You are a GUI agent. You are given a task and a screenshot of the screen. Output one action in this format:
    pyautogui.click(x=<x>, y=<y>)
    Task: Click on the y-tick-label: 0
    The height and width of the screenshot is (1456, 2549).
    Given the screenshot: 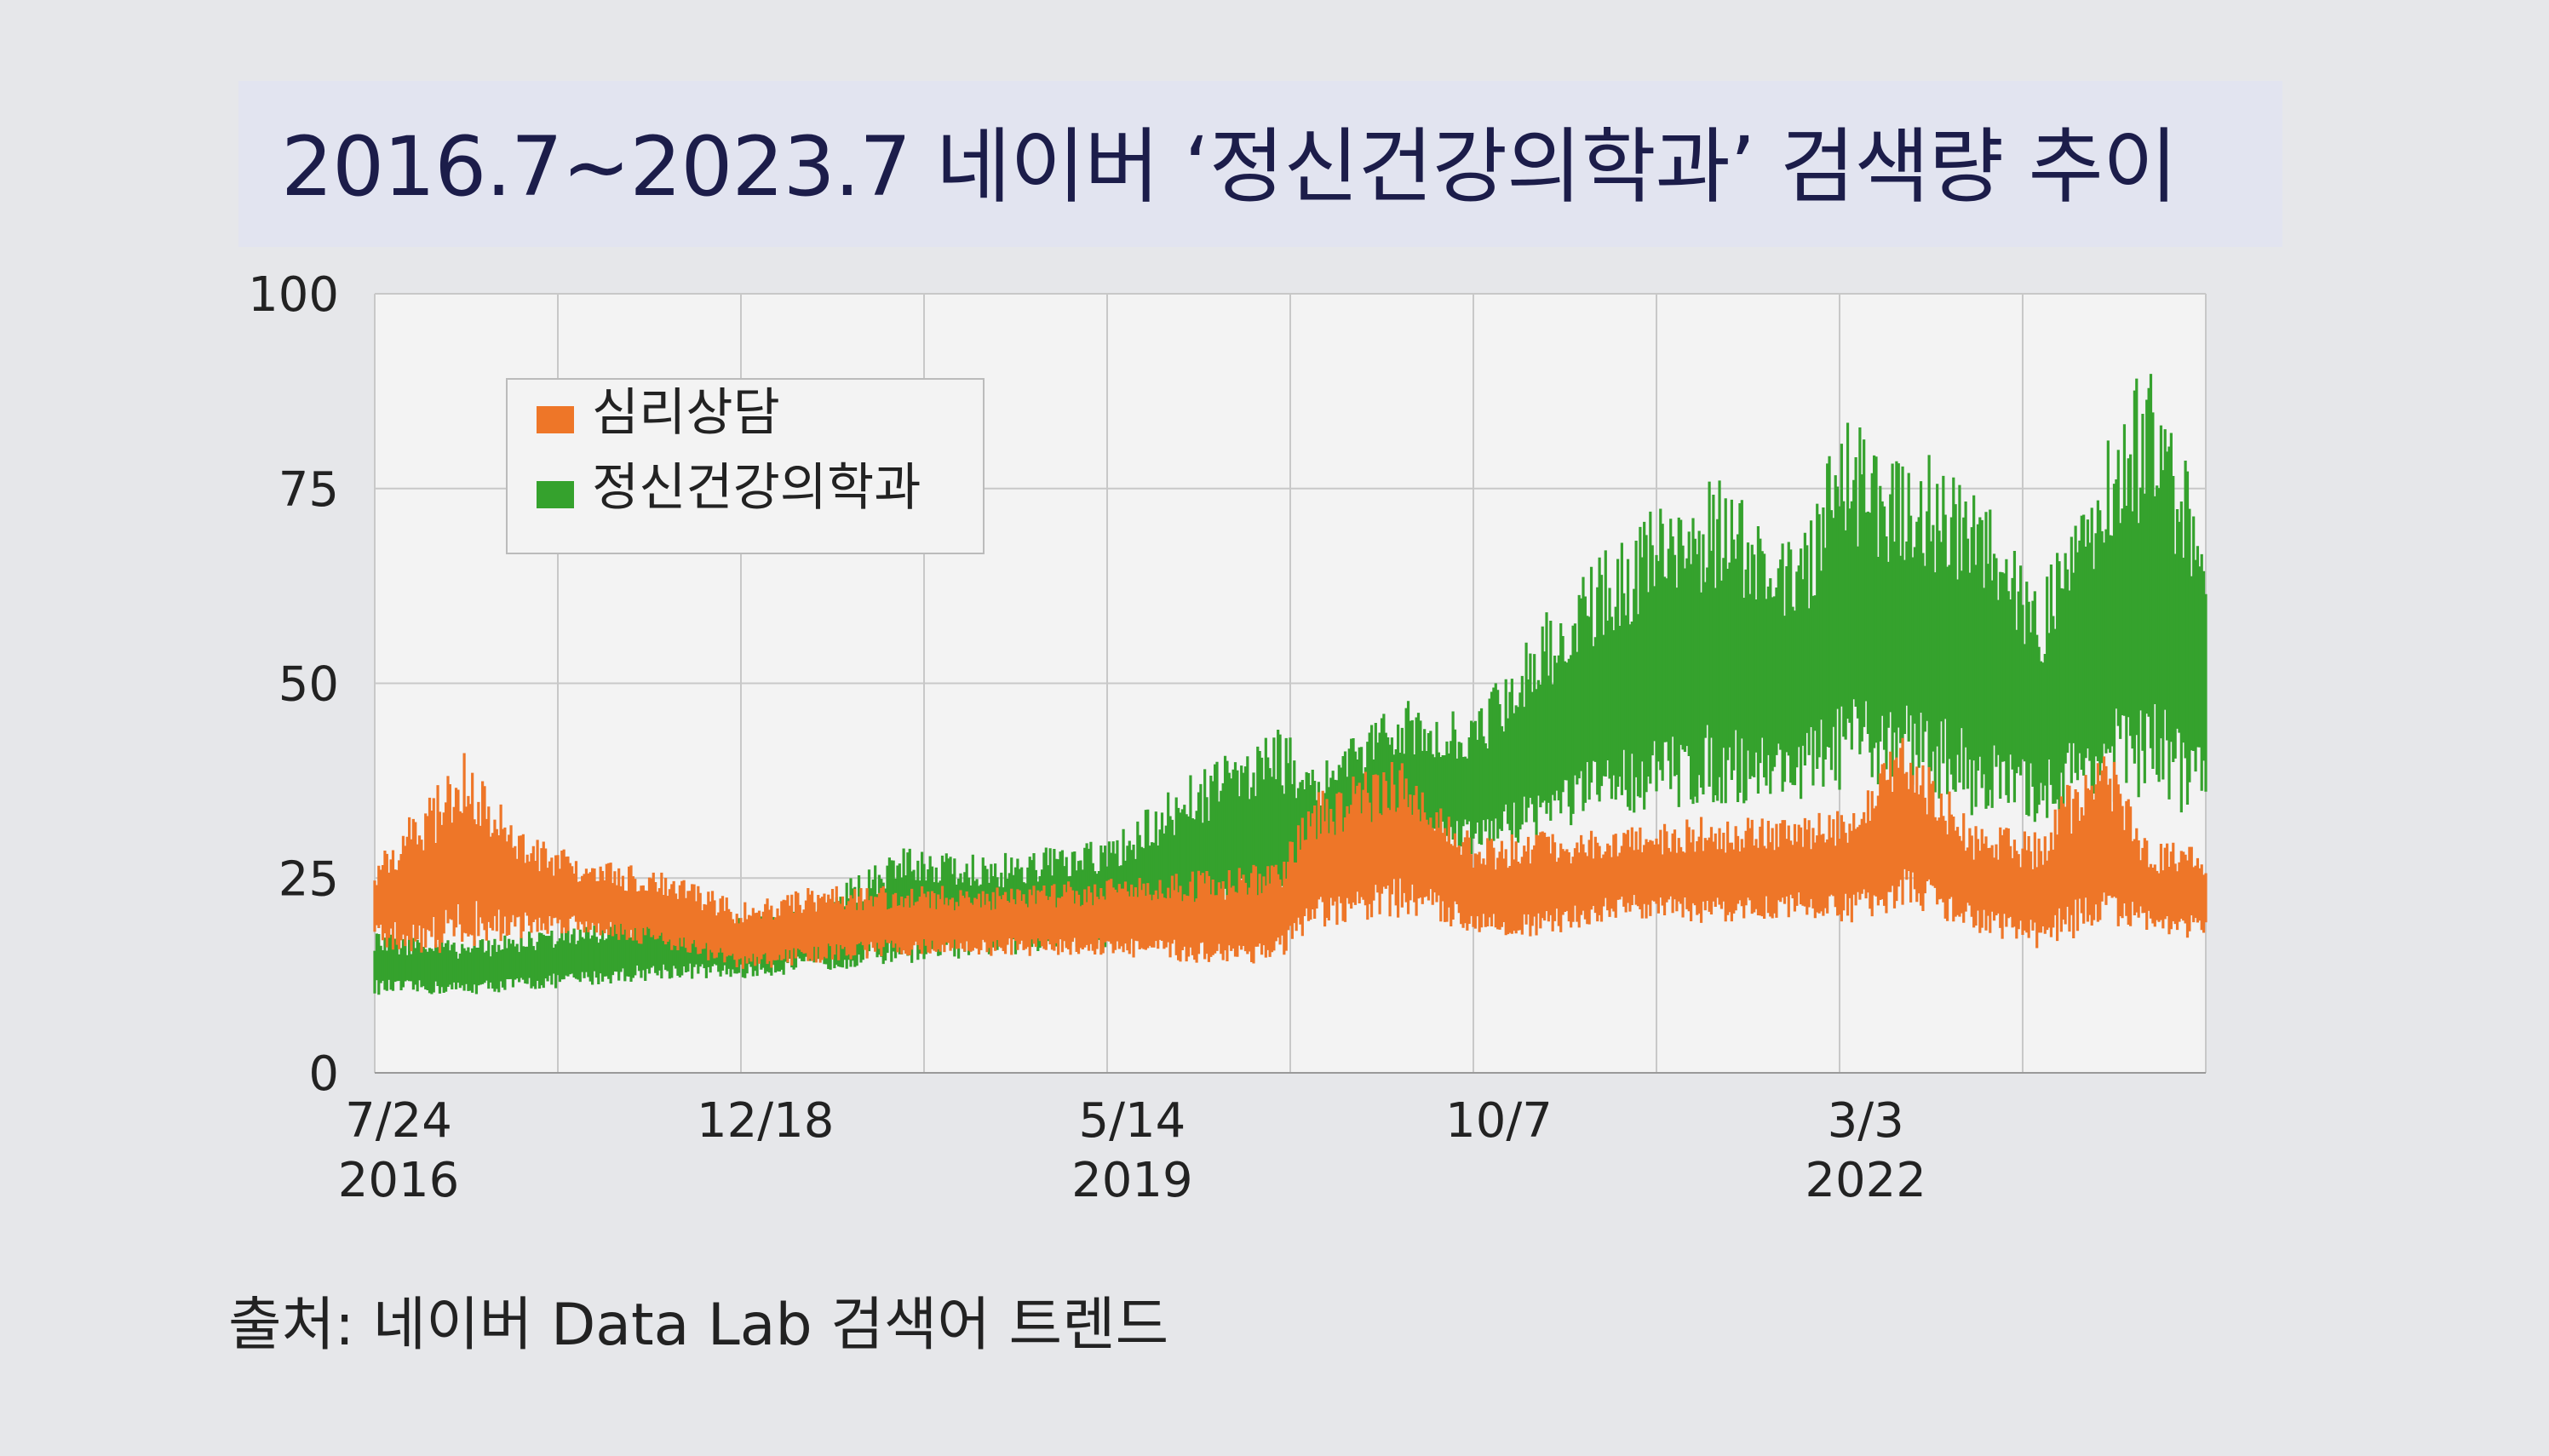 What is the action you would take?
    pyautogui.click(x=323, y=1074)
    